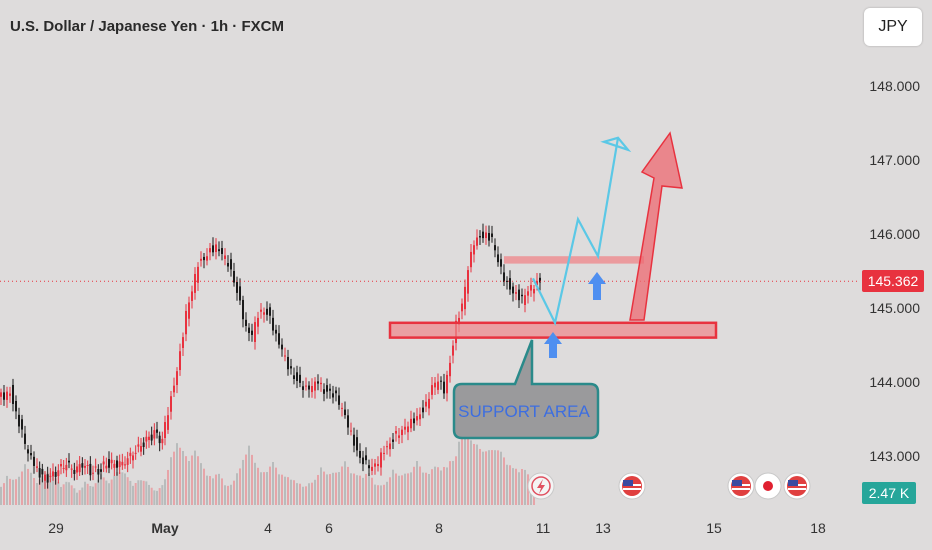  Describe the element at coordinates (574, 260) in the screenshot. I see `resistance-zone` at that location.